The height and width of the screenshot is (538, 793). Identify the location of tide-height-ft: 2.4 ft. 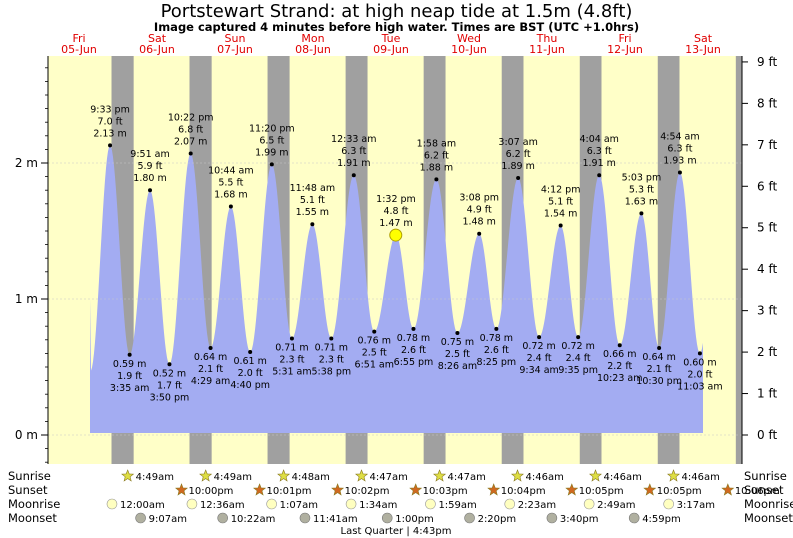
(578, 358).